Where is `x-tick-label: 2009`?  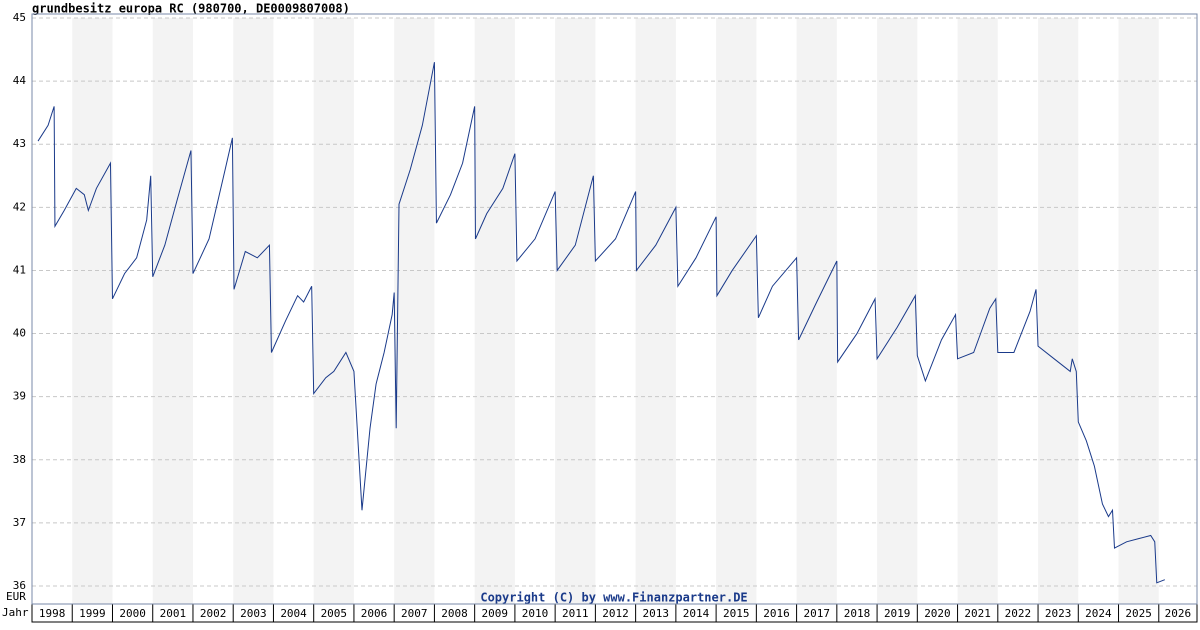
x-tick-label: 2009 is located at coordinates (495, 613).